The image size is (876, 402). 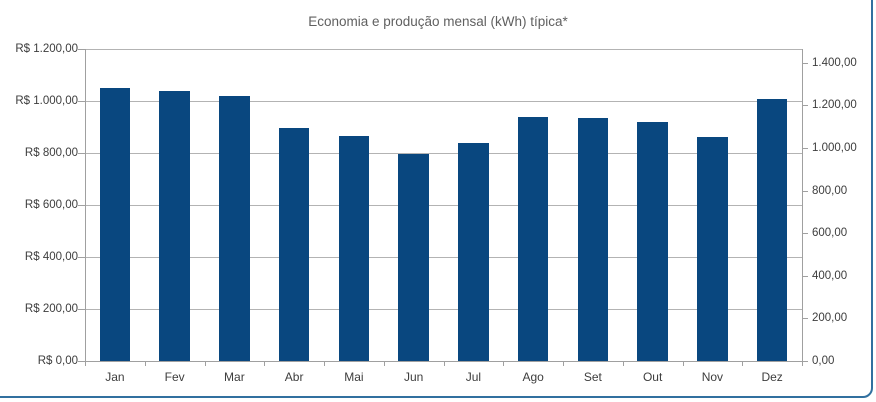 I want to click on right-axis-tick-label: 1.200,00, so click(x=834, y=105).